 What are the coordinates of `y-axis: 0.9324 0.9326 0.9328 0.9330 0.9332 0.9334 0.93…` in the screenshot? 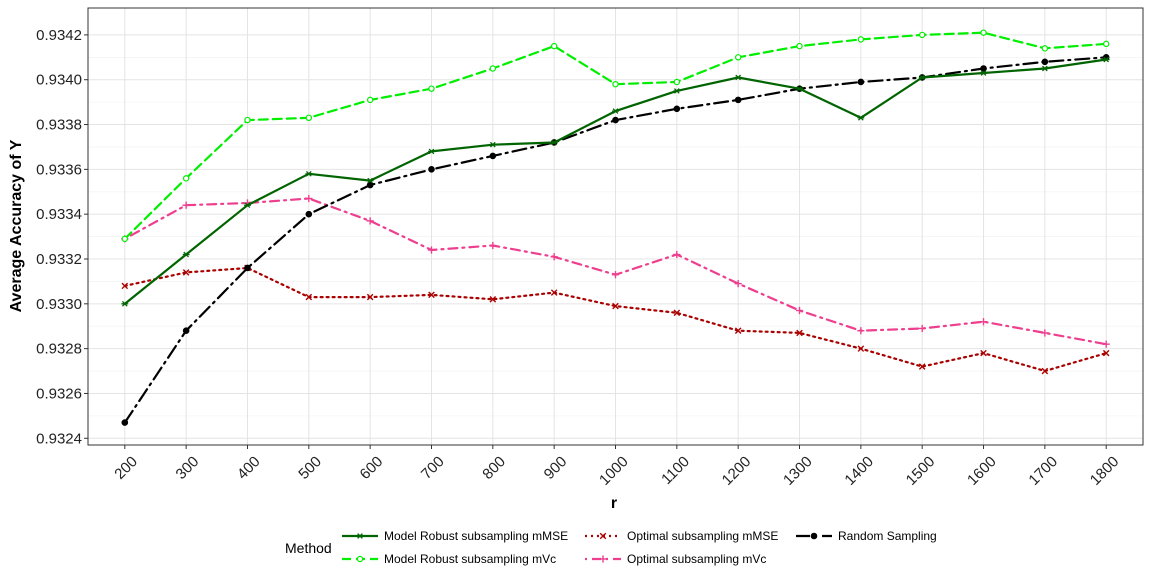 It's located at (62, 237).